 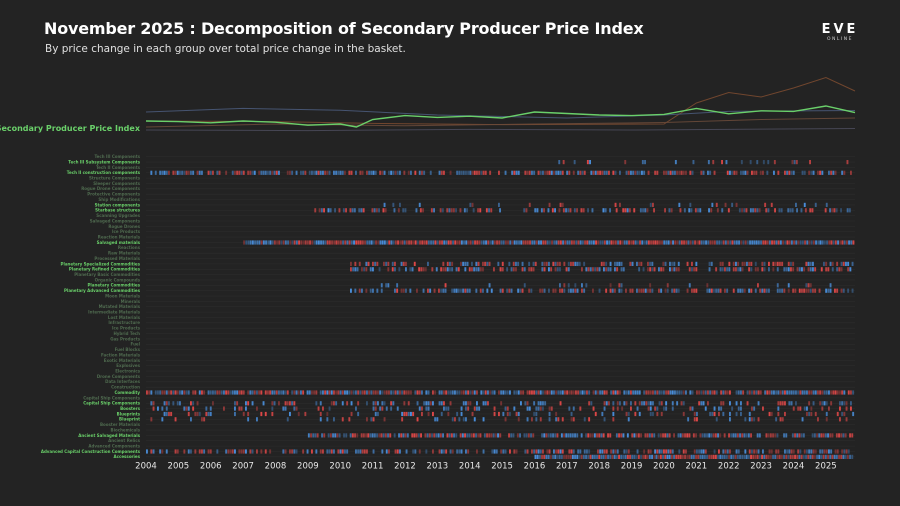 What do you see at coordinates (761, 467) in the screenshot?
I see `x-tick-label: 2023` at bounding box center [761, 467].